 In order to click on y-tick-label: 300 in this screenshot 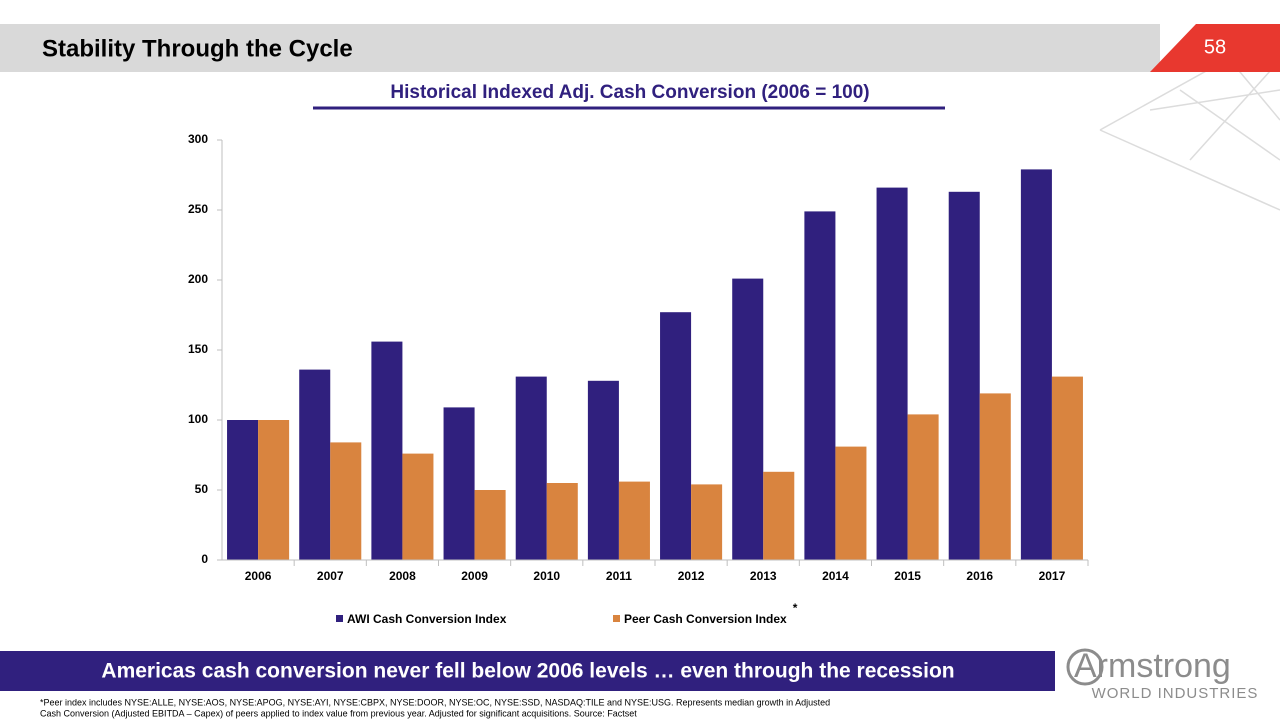, I will do `click(198, 139)`.